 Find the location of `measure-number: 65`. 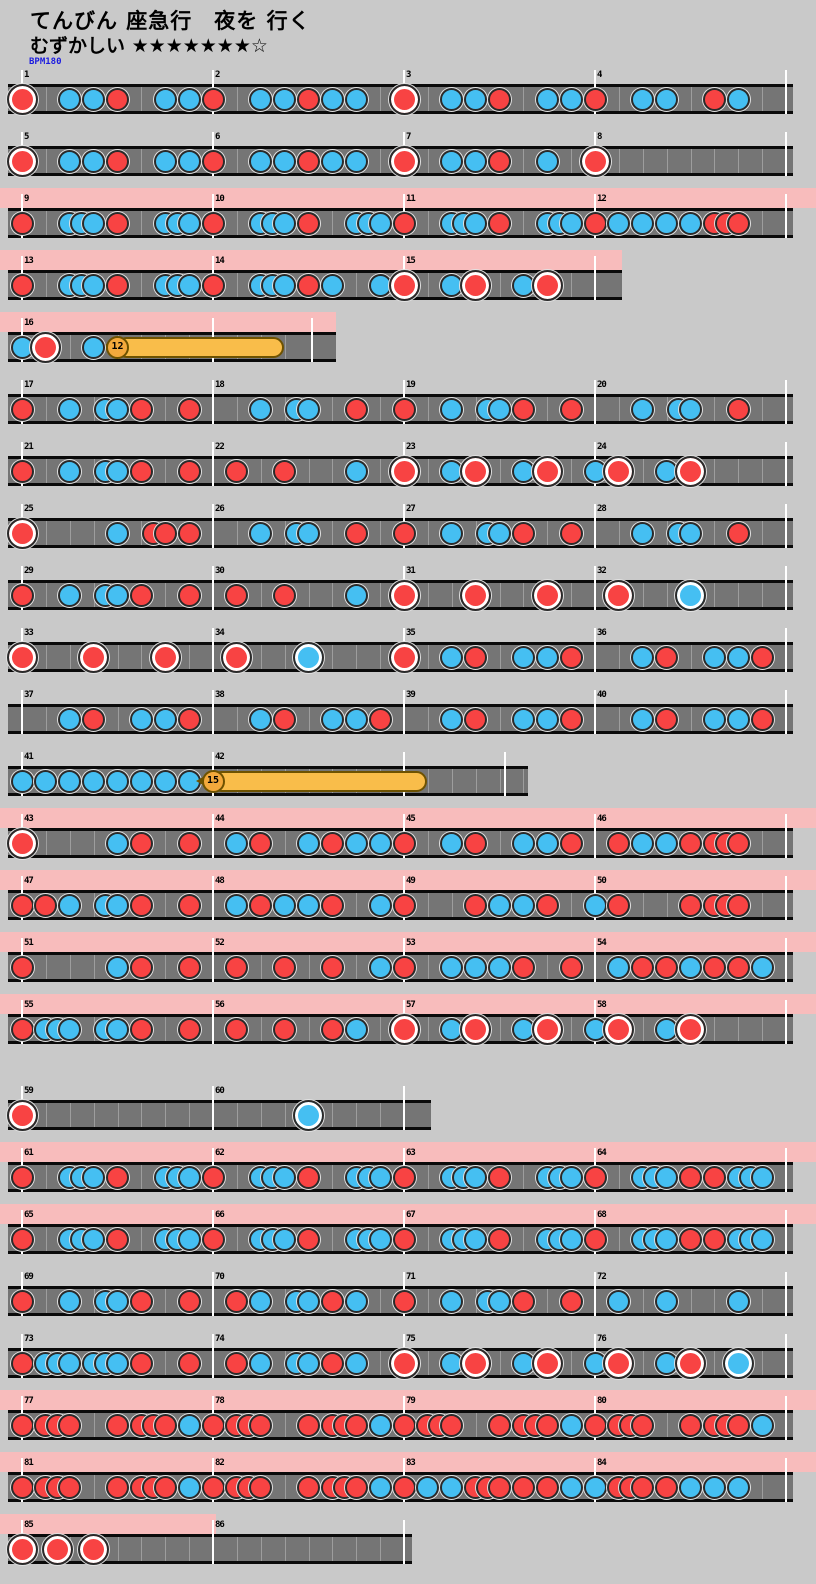

measure-number: 65 is located at coordinates (29, 1215).